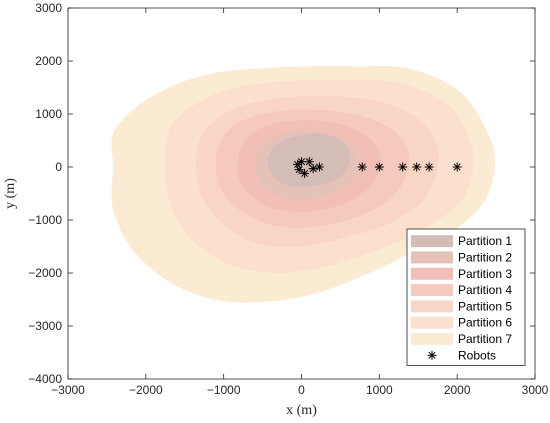 This screenshot has height=423, width=550. What do you see at coordinates (48, 61) in the screenshot?
I see `y-tick-label: 2000` at bounding box center [48, 61].